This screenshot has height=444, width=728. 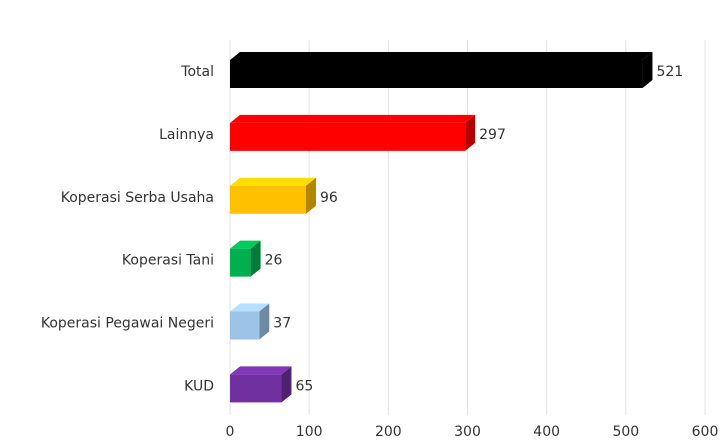 What do you see at coordinates (168, 261) in the screenshot?
I see `y-tick-label: Koperasi Tani` at bounding box center [168, 261].